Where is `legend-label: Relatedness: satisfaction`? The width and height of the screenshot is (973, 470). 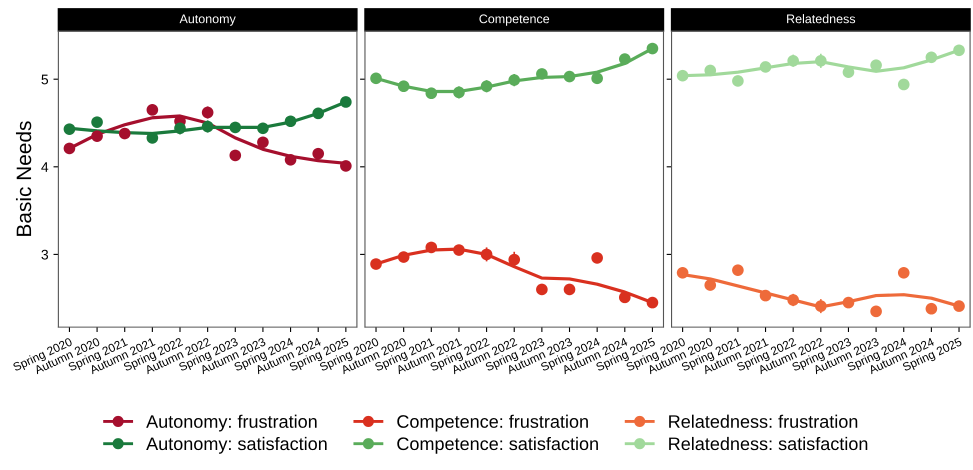
legend-label: Relatedness: satisfaction is located at coordinates (768, 443).